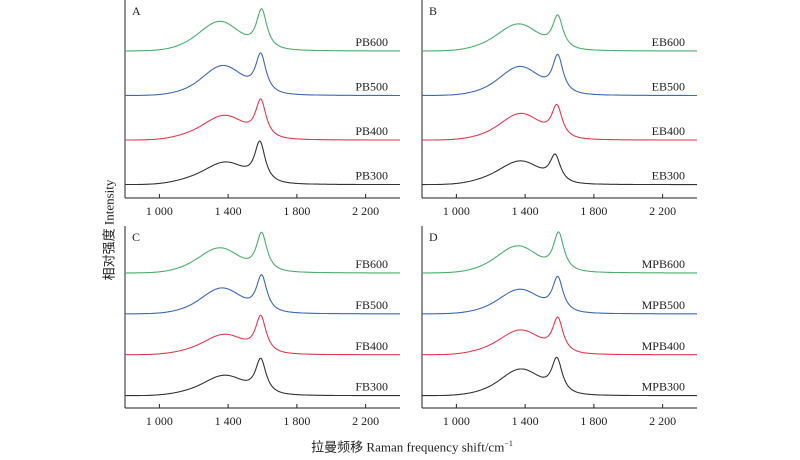 The height and width of the screenshot is (460, 800). Describe the element at coordinates (668, 131) in the screenshot. I see `series-label: EB400` at that location.